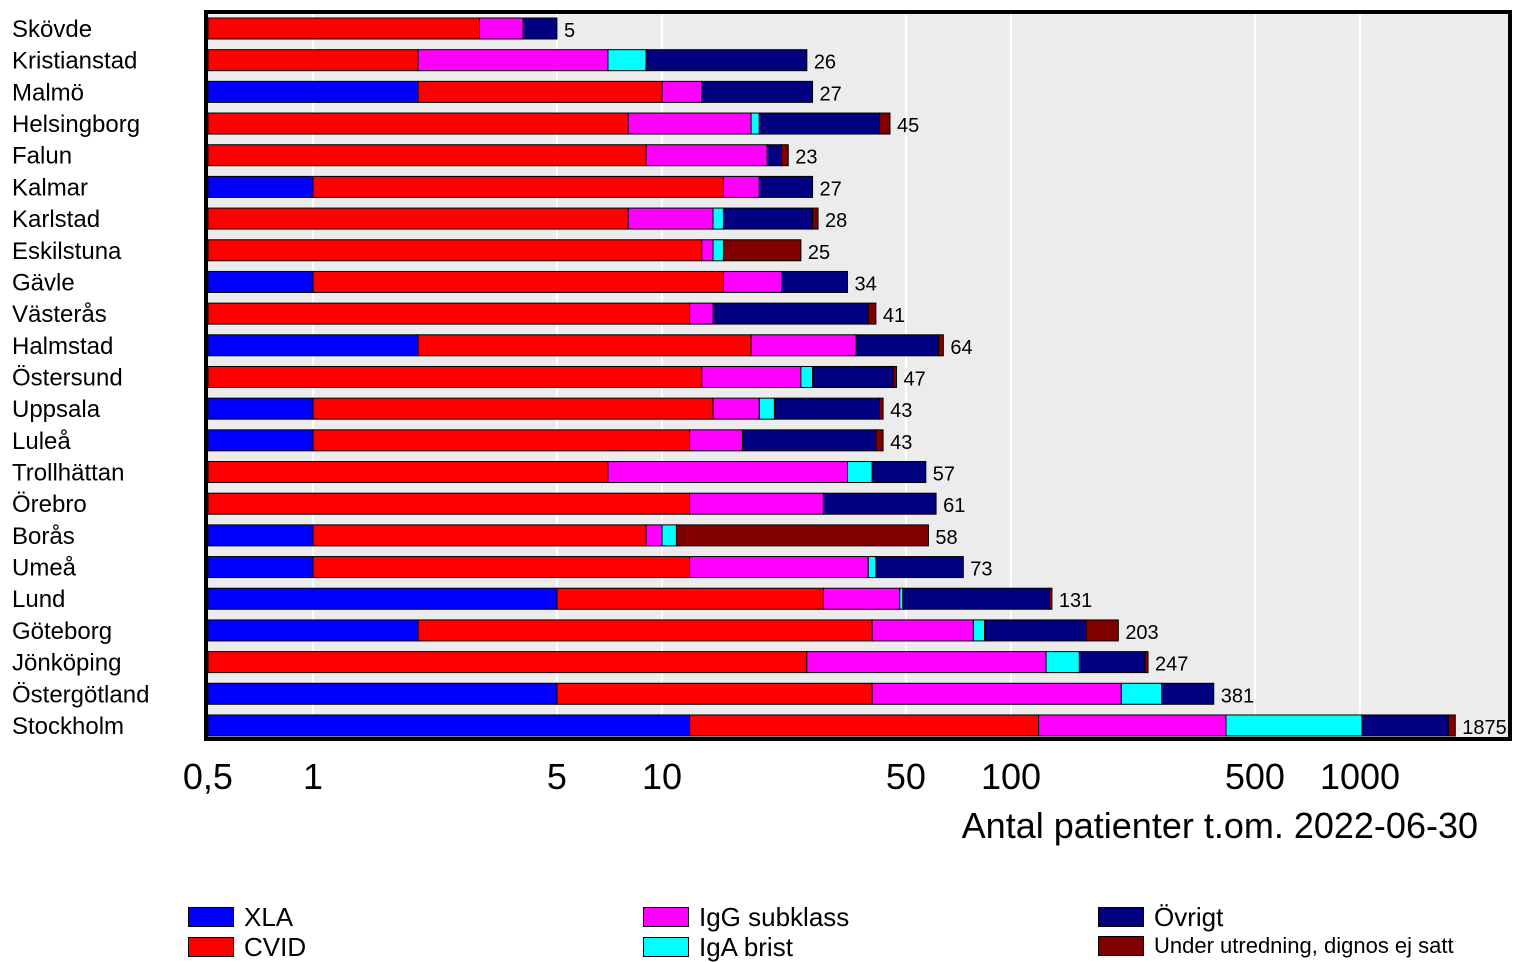 The width and height of the screenshot is (1528, 962). Describe the element at coordinates (76, 124) in the screenshot. I see `category-label: Helsingborg` at that location.